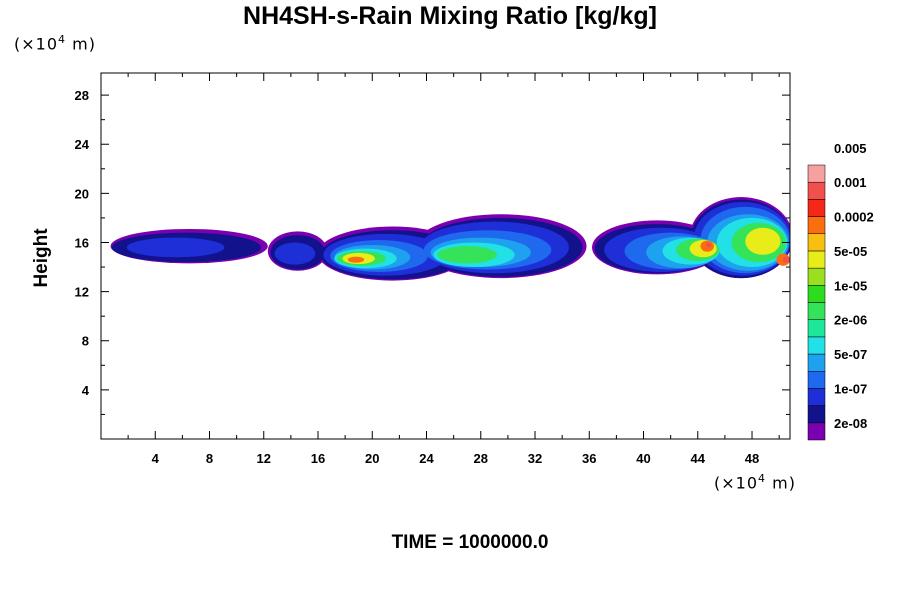 The image size is (900, 600). Describe the element at coordinates (318, 458) in the screenshot. I see `x-tick-label: 16` at that location.